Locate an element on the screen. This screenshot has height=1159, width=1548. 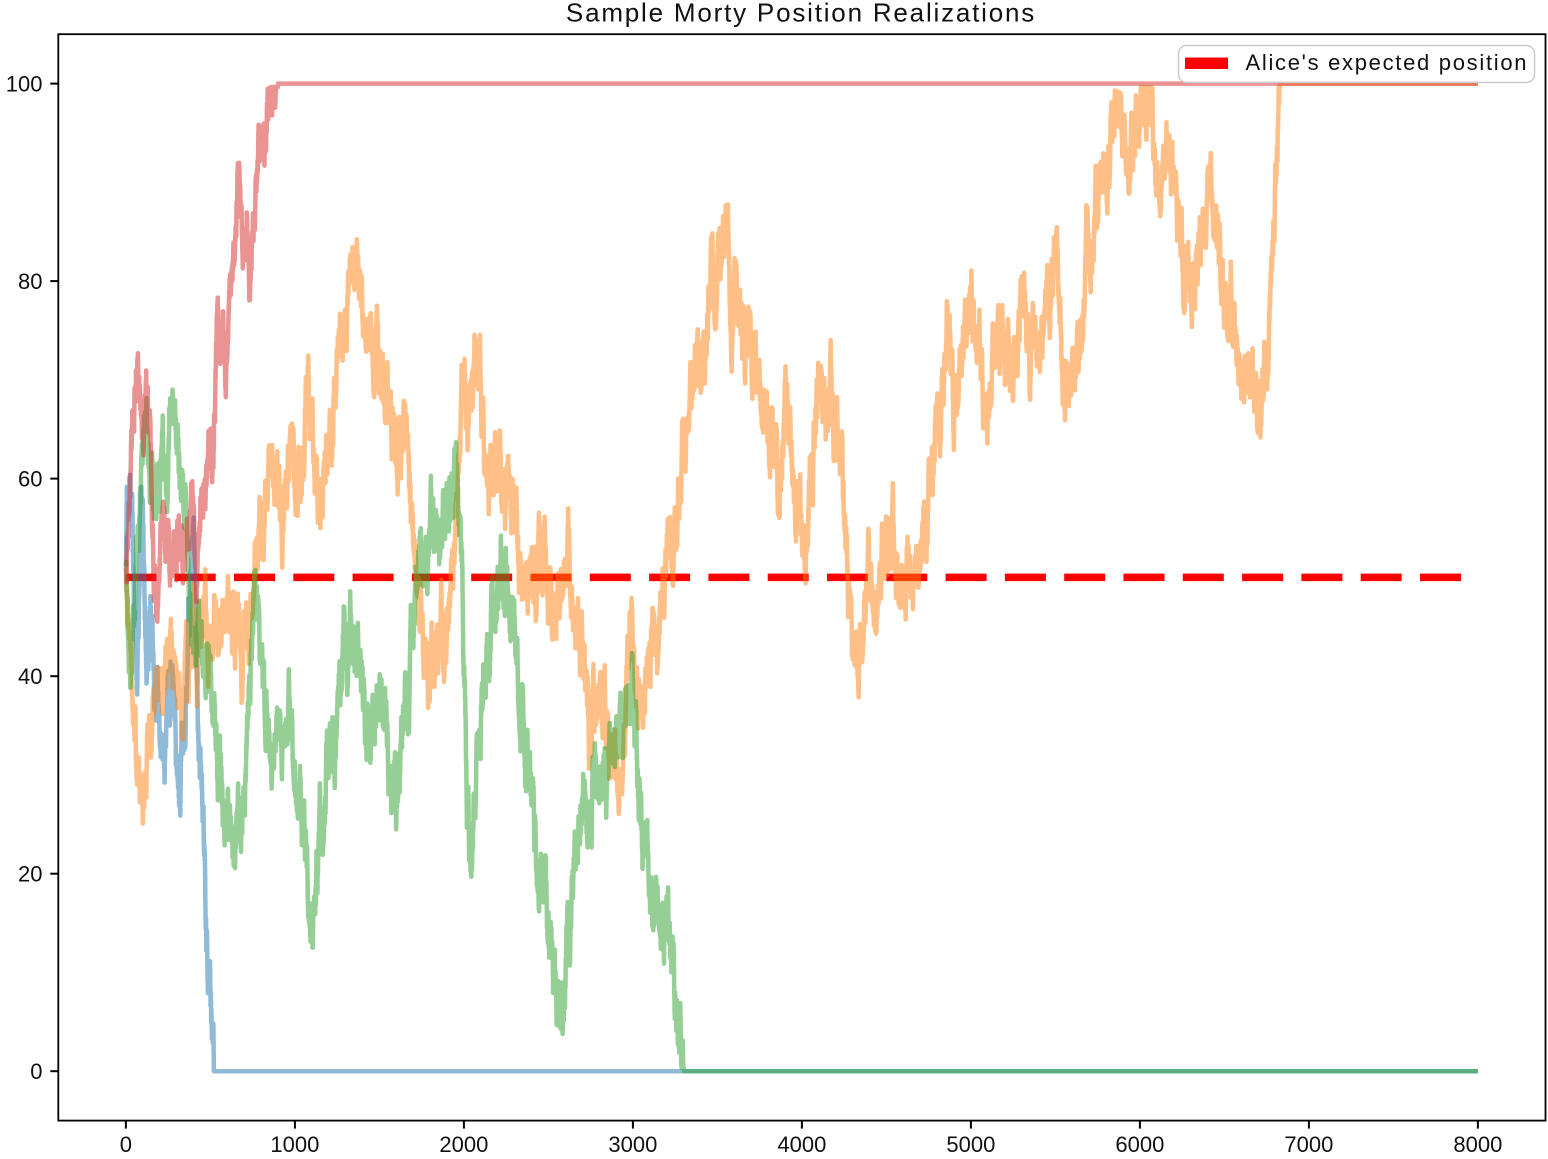
svg-text: 60 is located at coordinates (30, 479).